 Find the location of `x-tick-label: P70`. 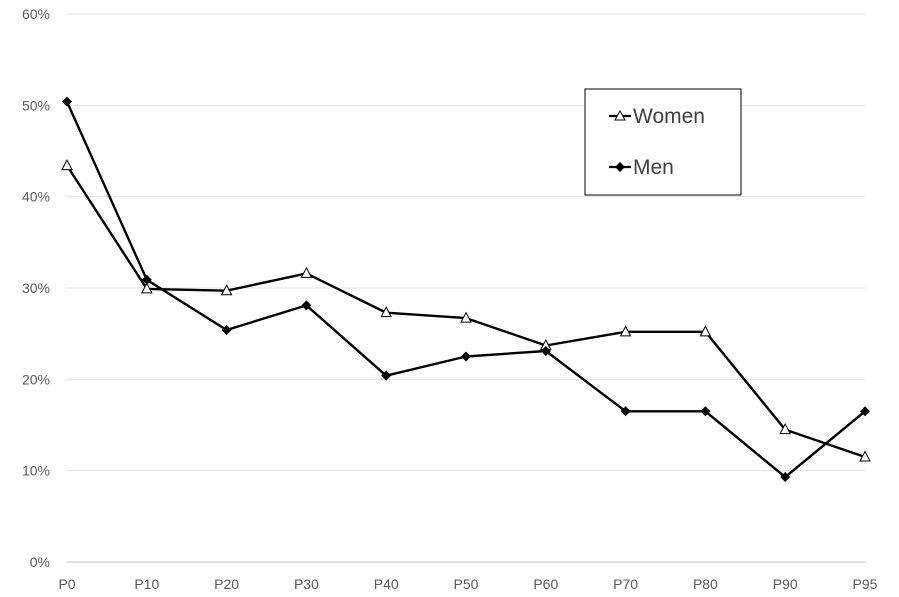

x-tick-label: P70 is located at coordinates (625, 584).